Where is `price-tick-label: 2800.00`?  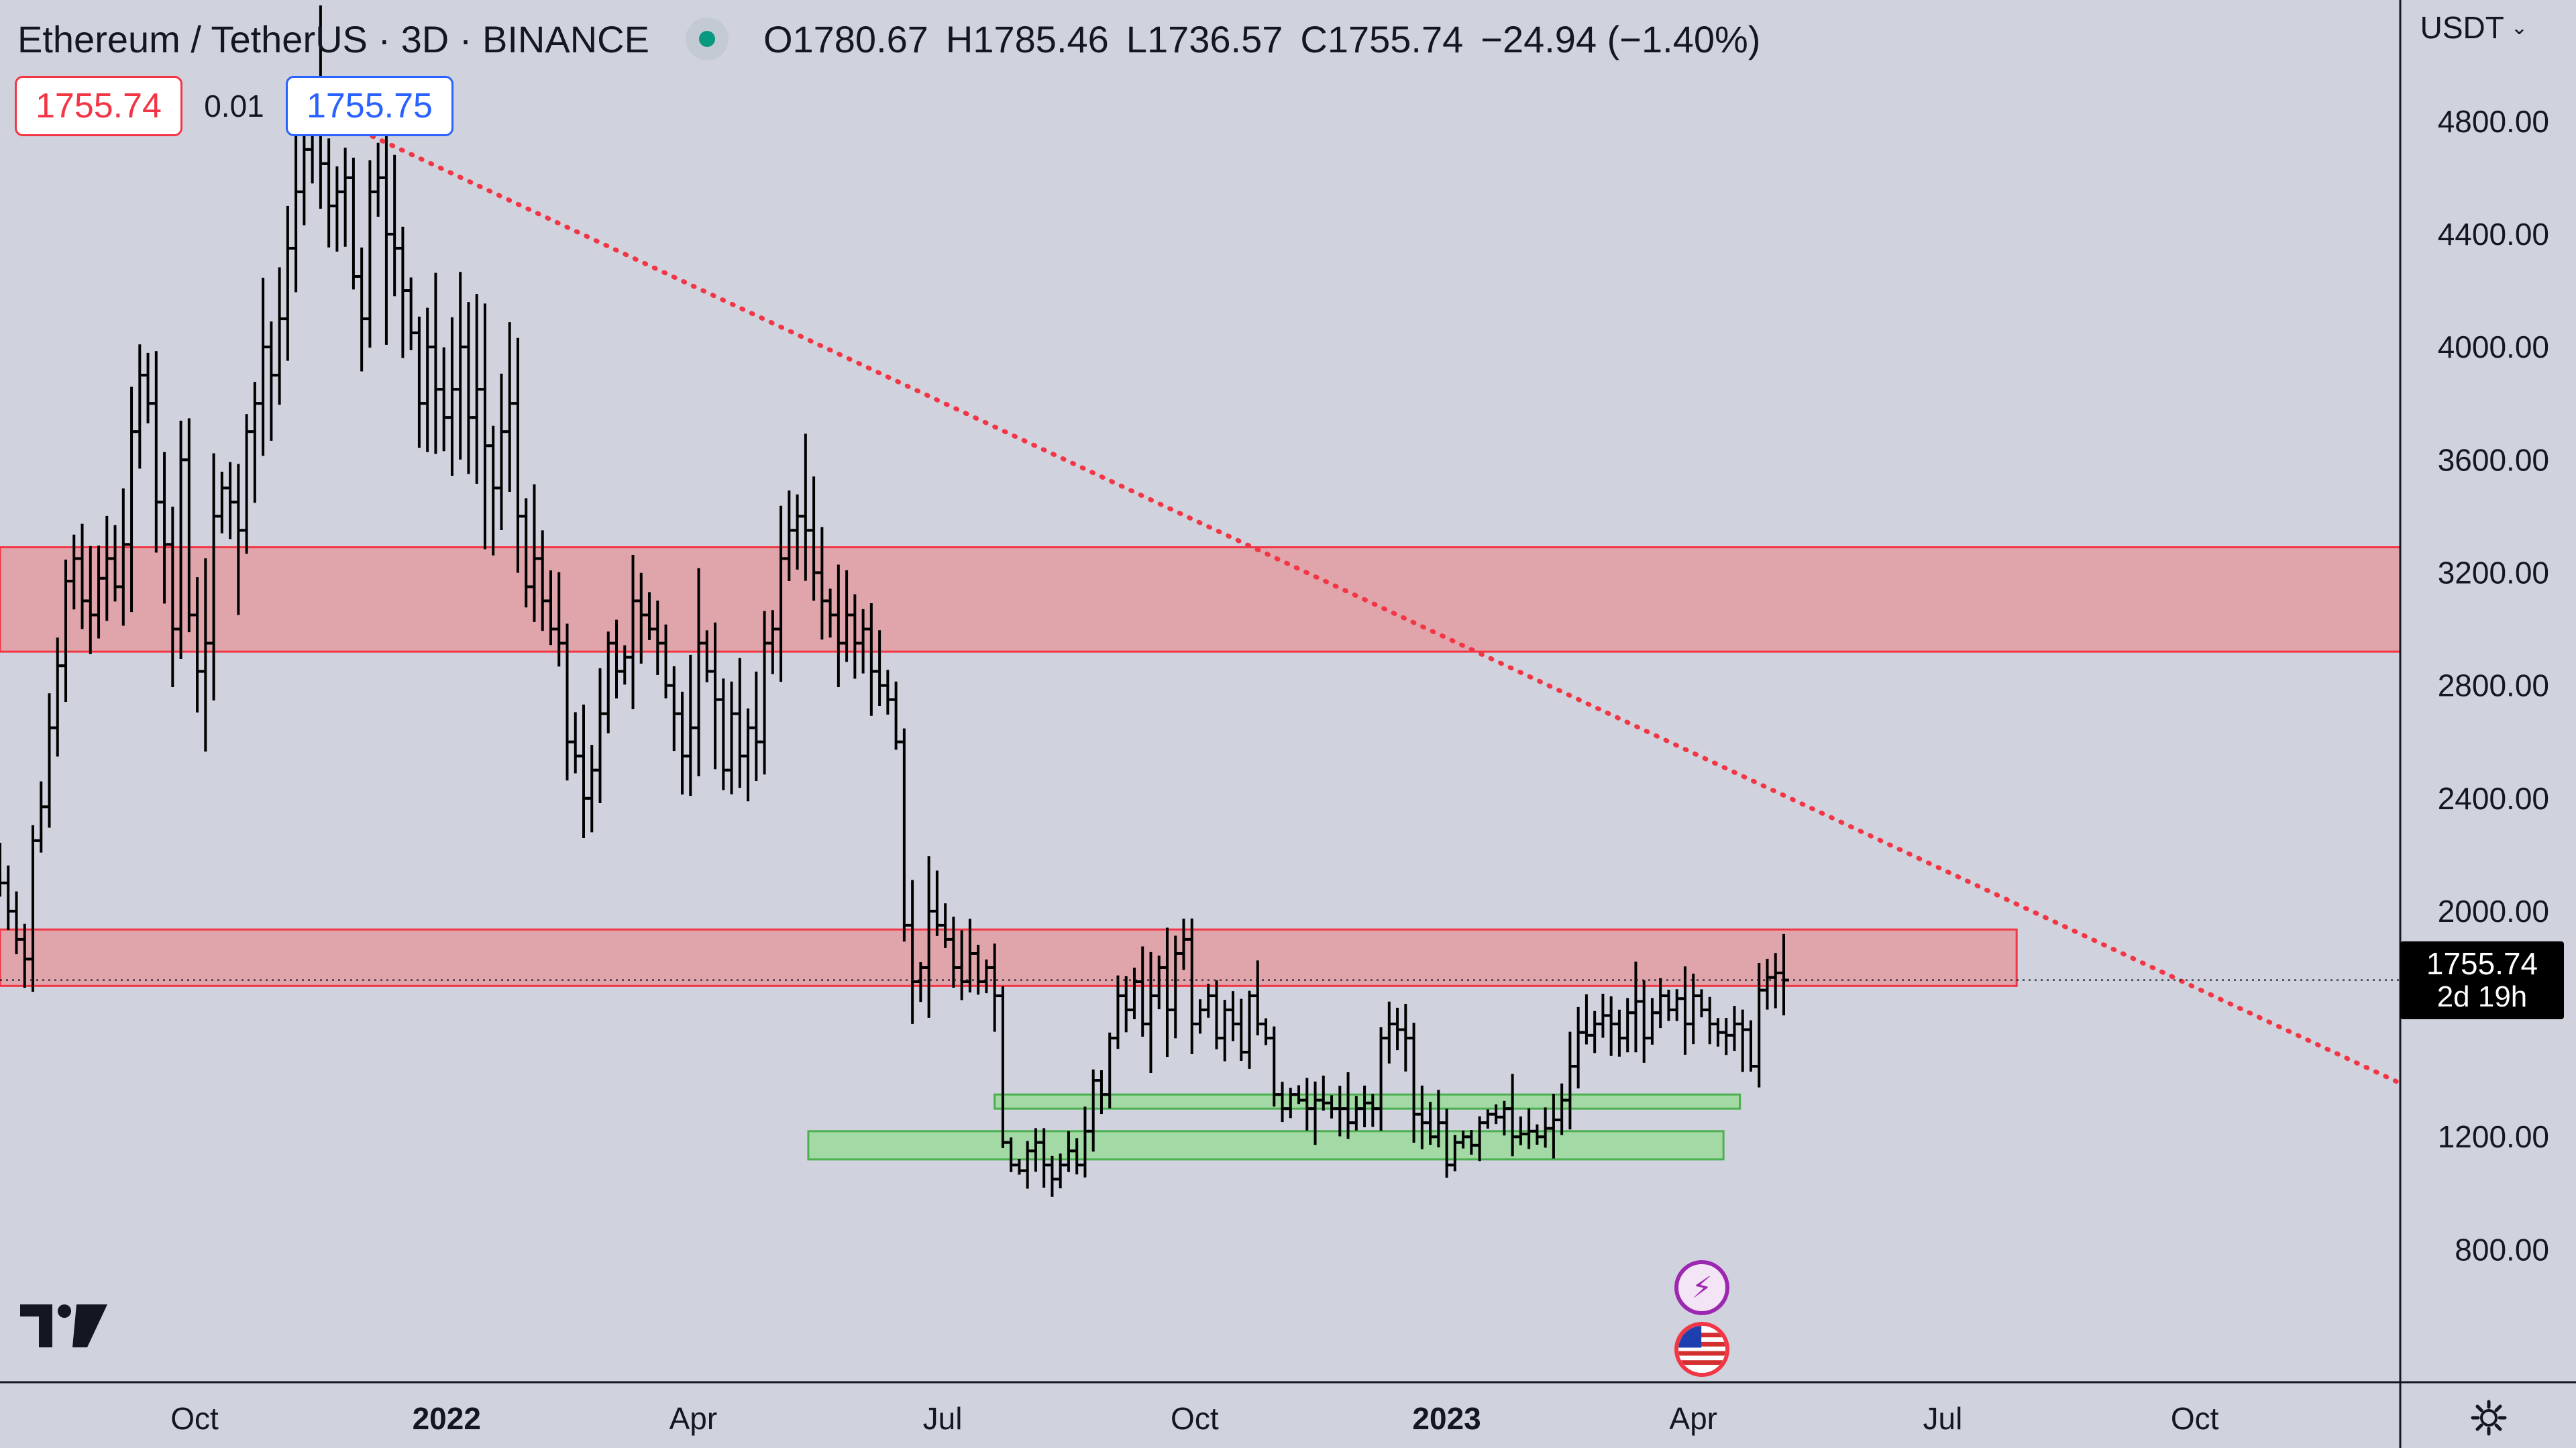
price-tick-label: 2800.00 is located at coordinates (2493, 685).